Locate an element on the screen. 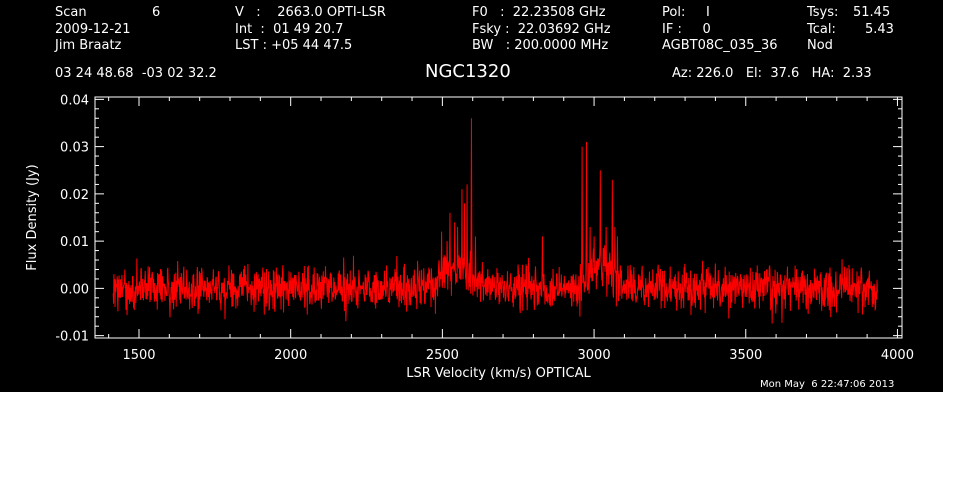 Image resolution: width=962 pixels, height=490 pixels. y-tick-label: 0.04 is located at coordinates (74, 100).